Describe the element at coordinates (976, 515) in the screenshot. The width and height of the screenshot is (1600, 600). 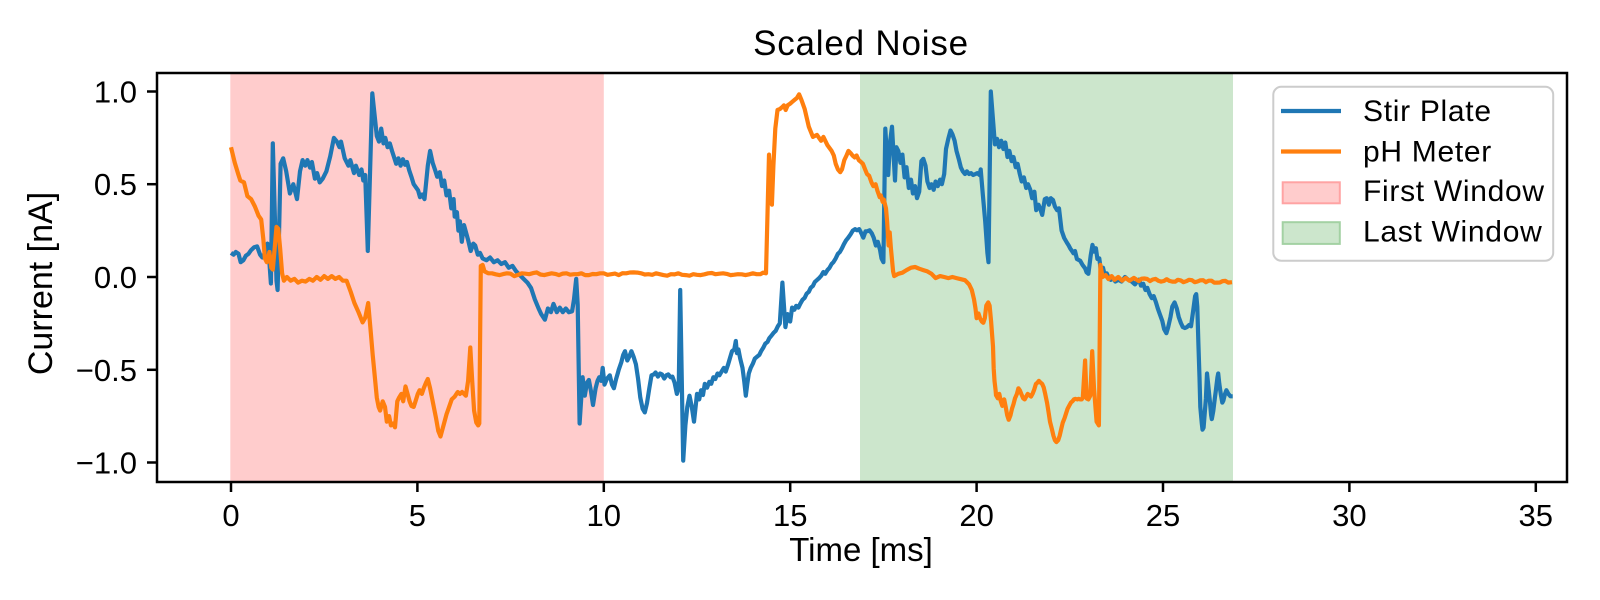
I see `svg-text: 20` at that location.